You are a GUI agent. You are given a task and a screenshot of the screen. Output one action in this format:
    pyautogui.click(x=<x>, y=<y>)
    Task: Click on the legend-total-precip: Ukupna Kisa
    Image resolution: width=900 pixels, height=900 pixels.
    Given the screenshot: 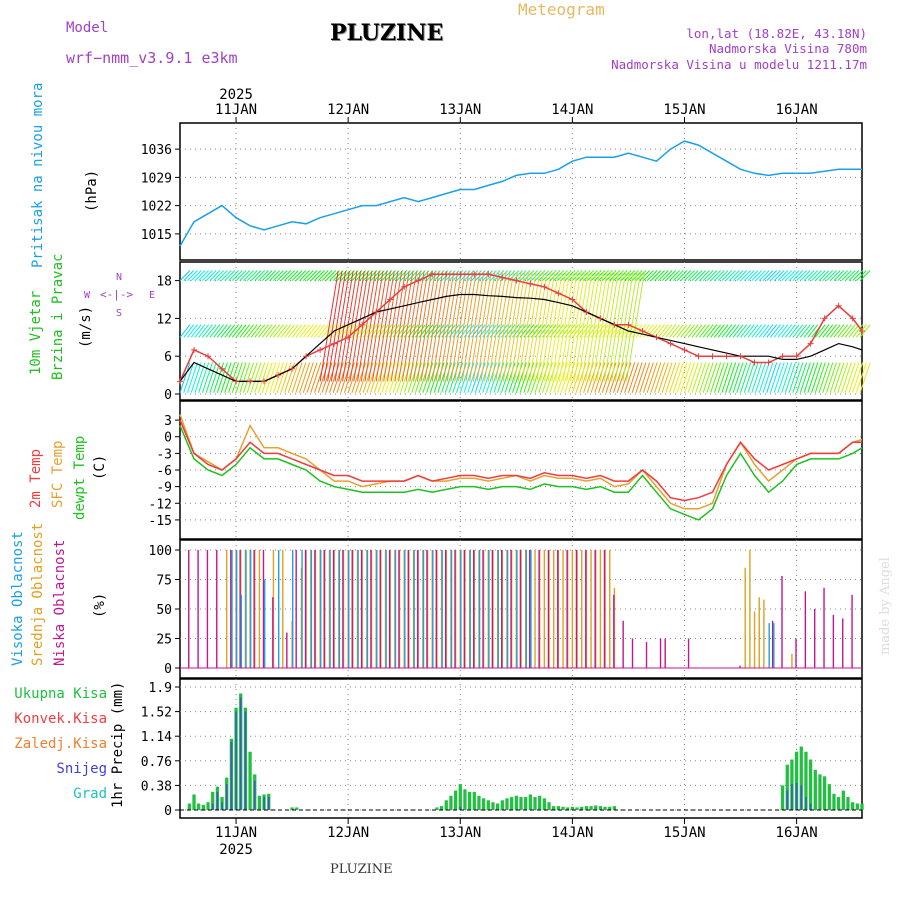 What is the action you would take?
    pyautogui.click(x=60, y=694)
    